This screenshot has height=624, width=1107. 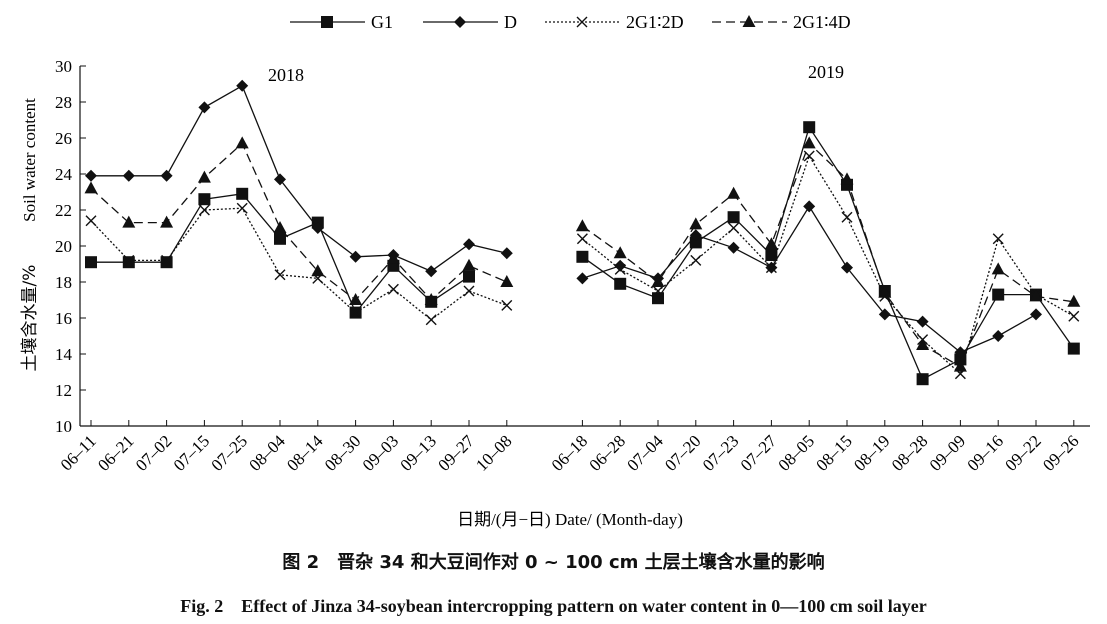 I want to click on x-tick-label: 07–27, so click(x=759, y=453).